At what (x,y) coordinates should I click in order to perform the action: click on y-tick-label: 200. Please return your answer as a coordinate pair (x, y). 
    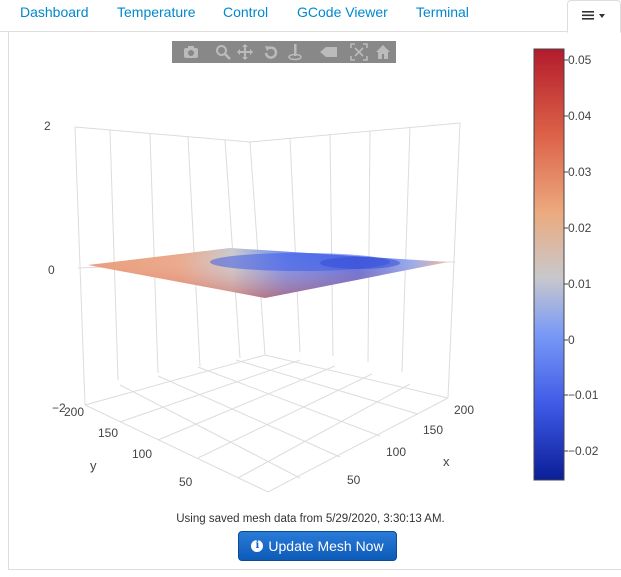
    Looking at the image, I should click on (74, 412).